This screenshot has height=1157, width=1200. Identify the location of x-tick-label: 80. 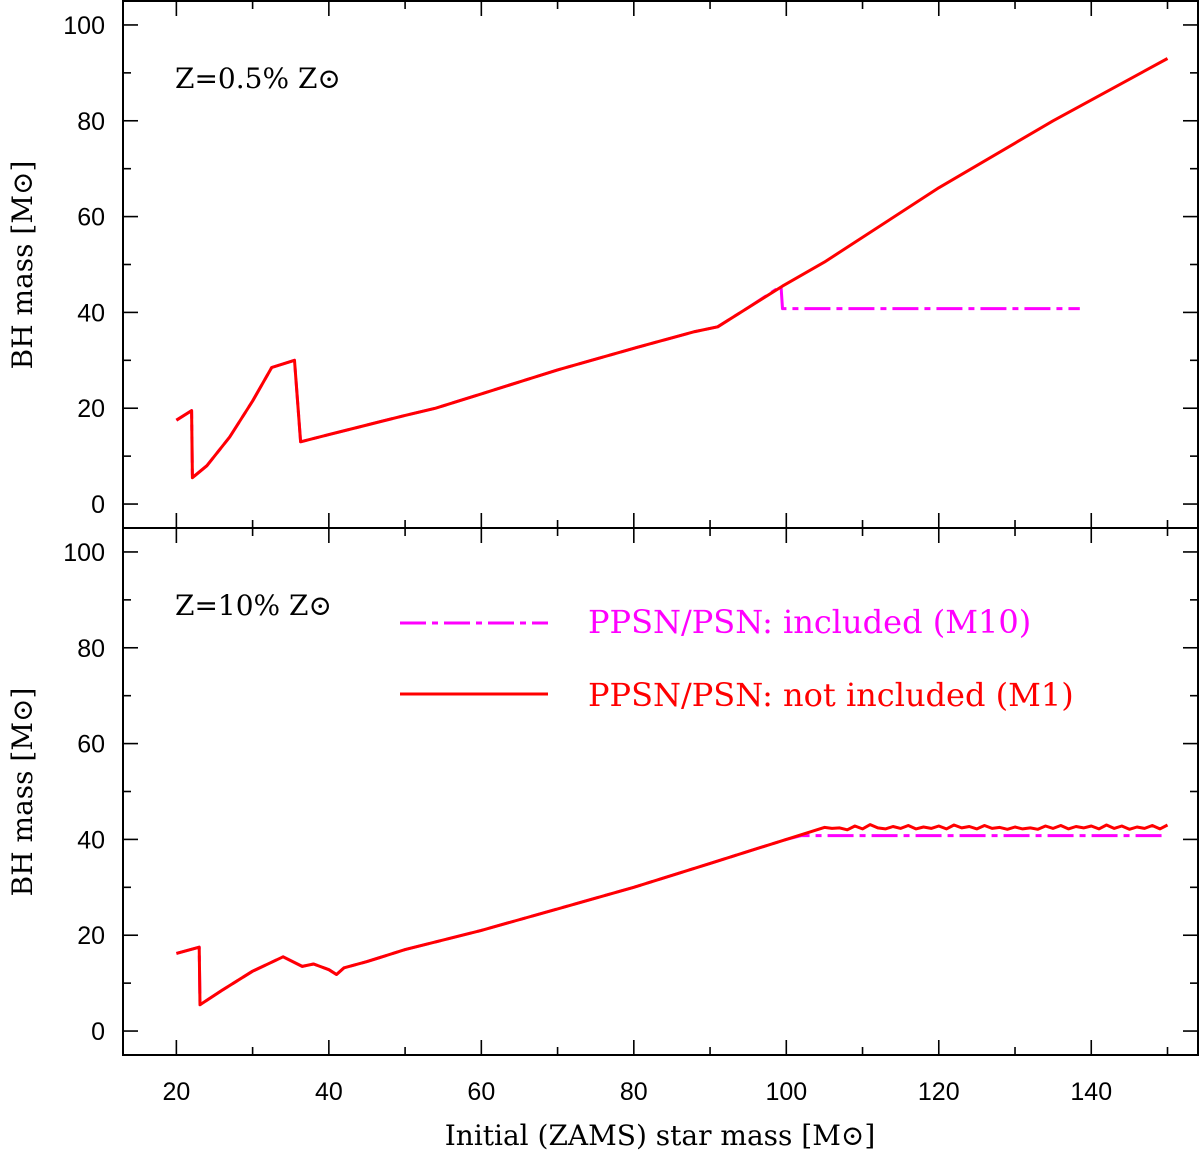
(634, 1092).